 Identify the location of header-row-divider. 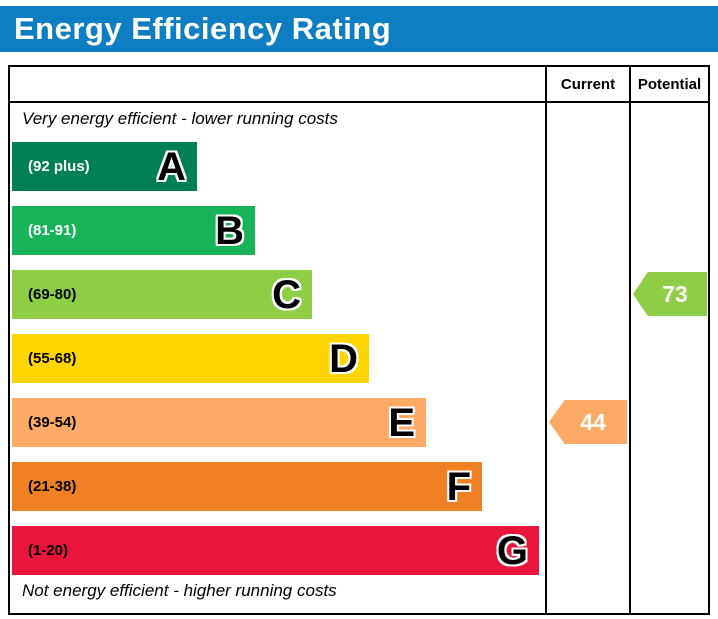
(359, 102).